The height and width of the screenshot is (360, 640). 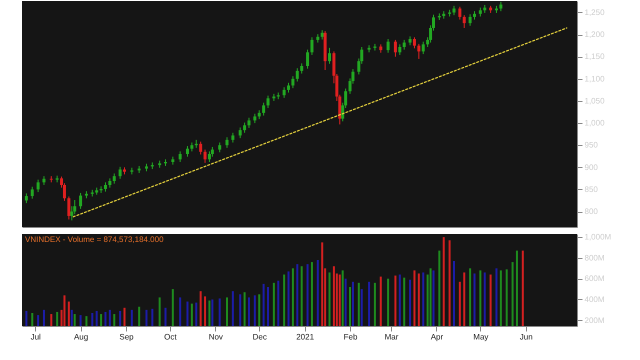 I want to click on x-tick-label: Oct, so click(x=171, y=337).